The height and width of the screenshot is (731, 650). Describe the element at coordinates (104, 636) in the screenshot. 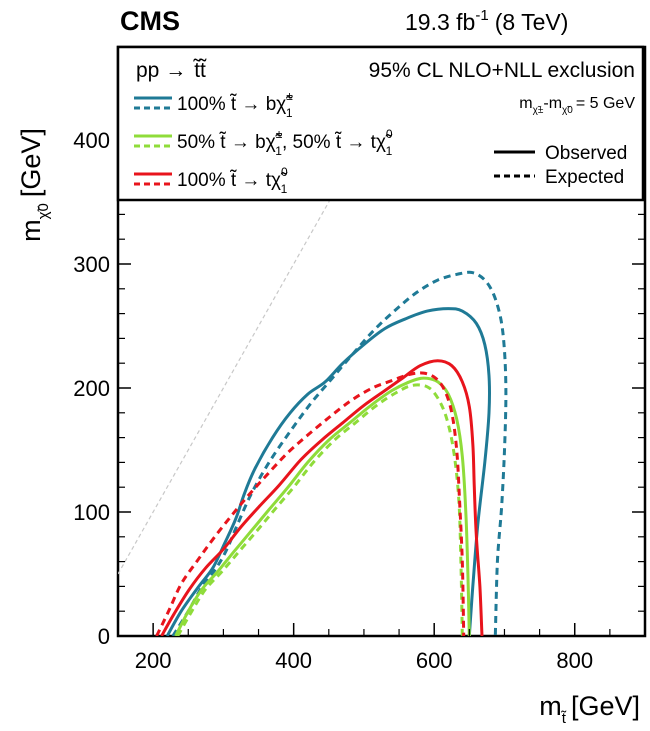

I see `y-tick-label: 0` at that location.